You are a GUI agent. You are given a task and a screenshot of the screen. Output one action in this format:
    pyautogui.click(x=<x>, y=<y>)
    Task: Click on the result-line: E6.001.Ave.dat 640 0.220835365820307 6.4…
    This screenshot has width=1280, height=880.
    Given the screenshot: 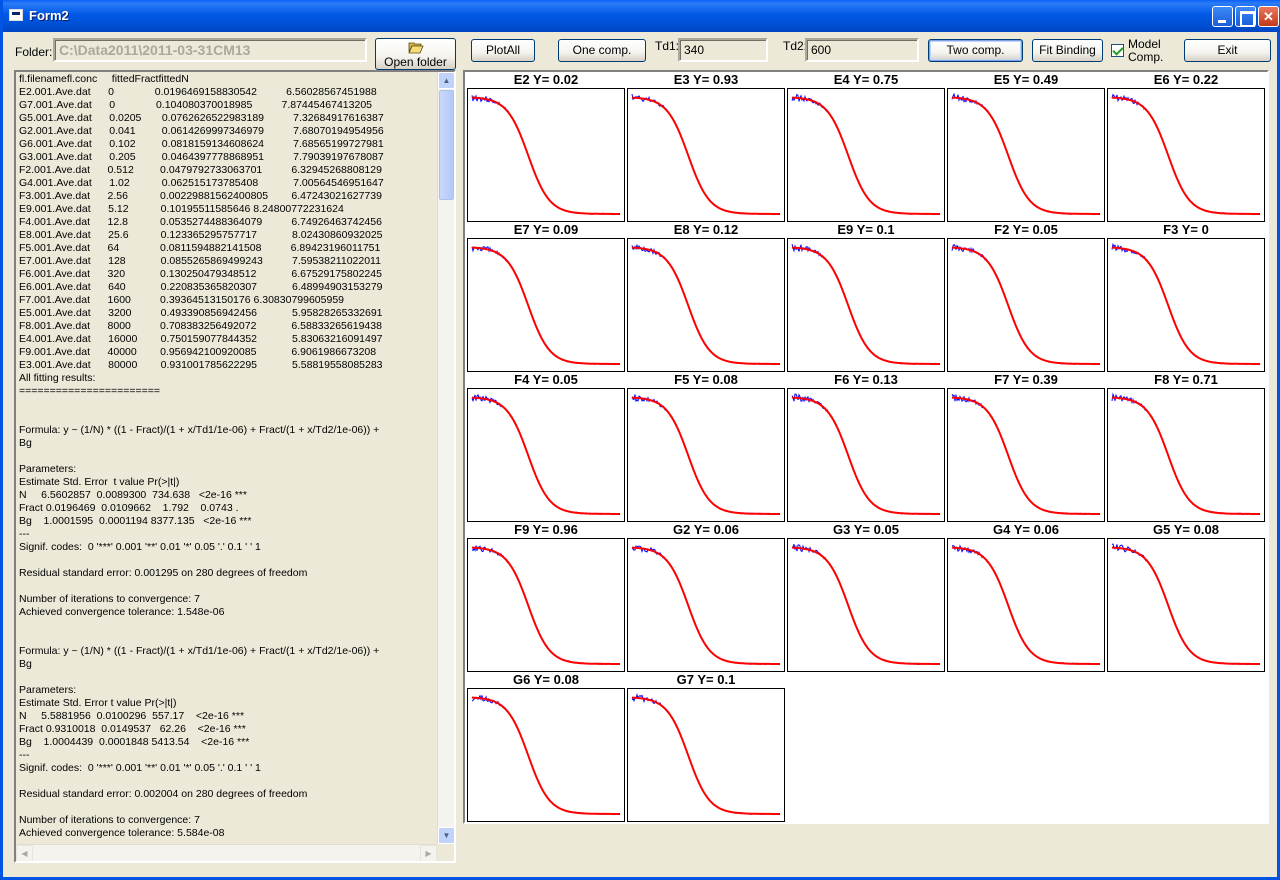 What is the action you would take?
    pyautogui.click(x=201, y=287)
    